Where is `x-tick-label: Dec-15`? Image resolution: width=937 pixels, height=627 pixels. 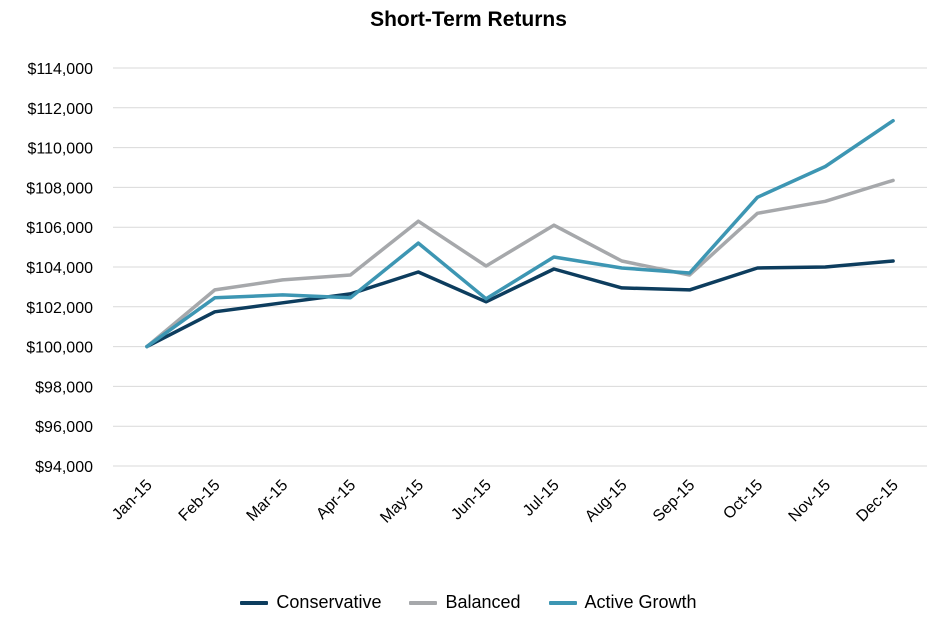
x-tick-label: Dec-15 is located at coordinates (877, 501).